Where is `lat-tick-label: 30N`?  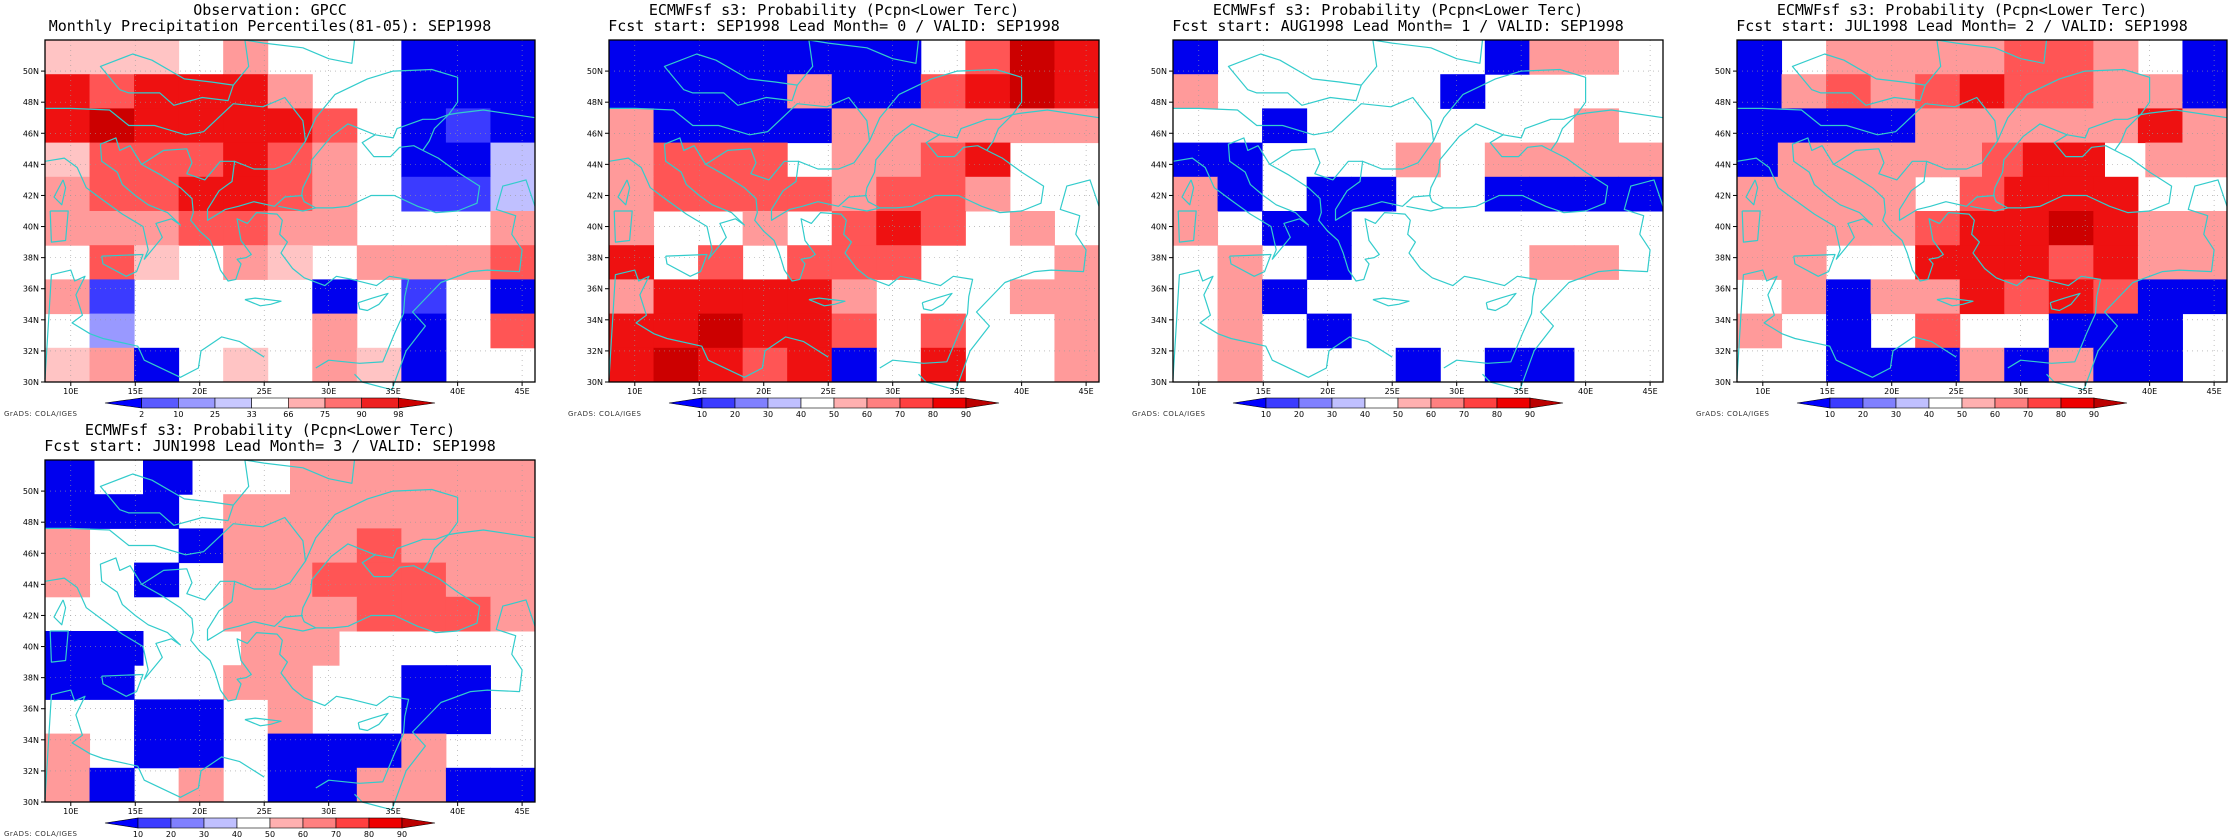
lat-tick-label: 30N is located at coordinates (595, 382).